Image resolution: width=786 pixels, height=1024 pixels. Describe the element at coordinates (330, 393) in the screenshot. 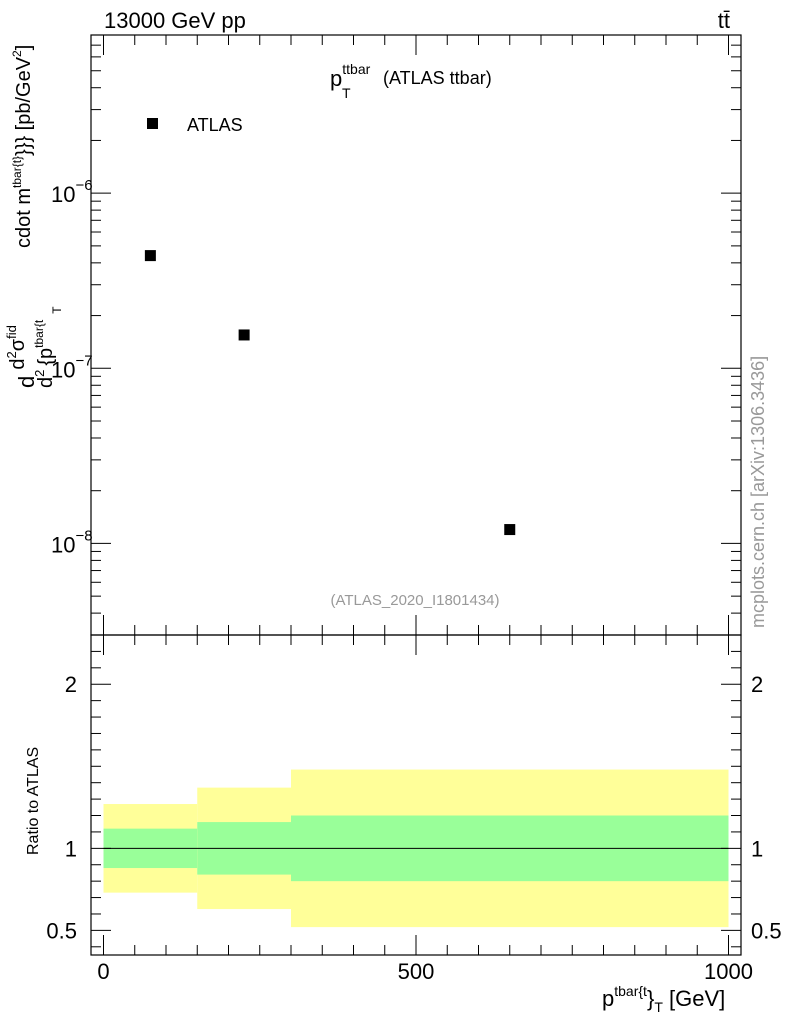

I see `data-points` at that location.